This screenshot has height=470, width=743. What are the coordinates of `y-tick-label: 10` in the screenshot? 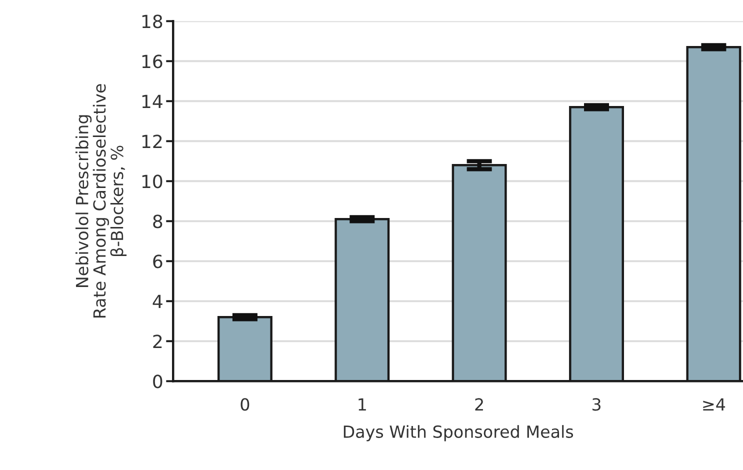 It's located at (152, 181).